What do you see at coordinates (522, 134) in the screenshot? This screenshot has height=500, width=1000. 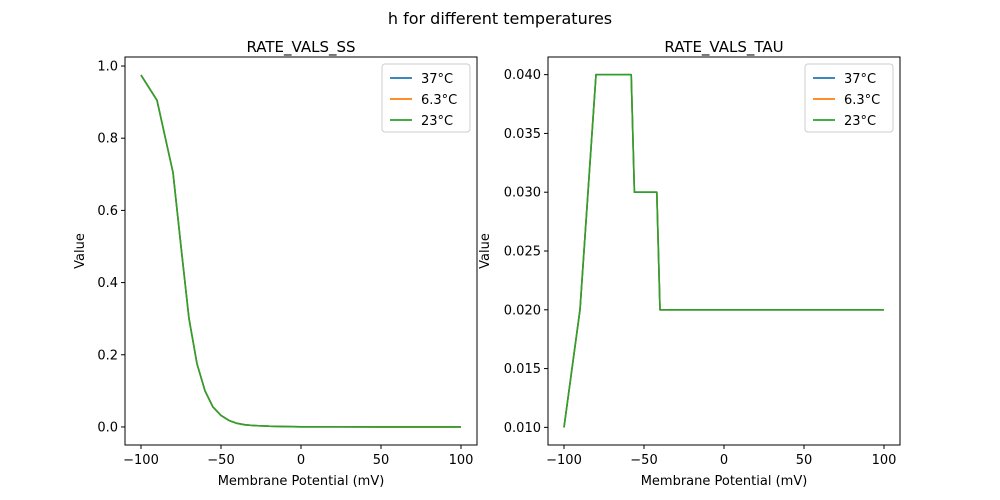 I see `y-tick-label: 0.035` at bounding box center [522, 134].